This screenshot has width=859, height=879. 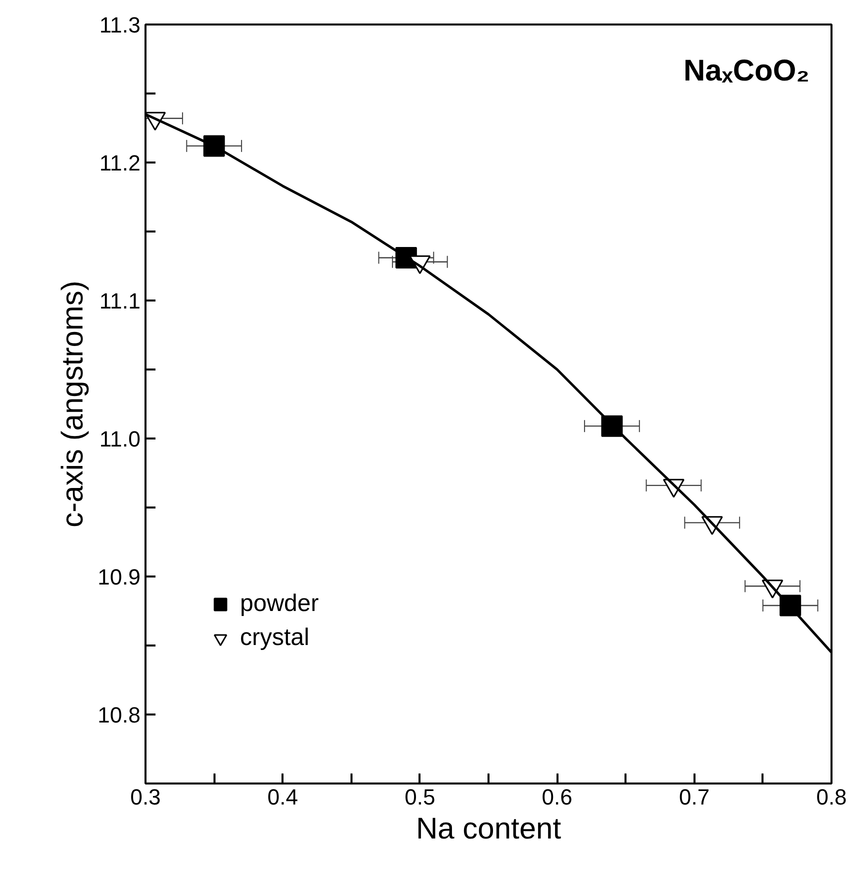 I want to click on x-tick-label: 0.5, so click(x=420, y=797).